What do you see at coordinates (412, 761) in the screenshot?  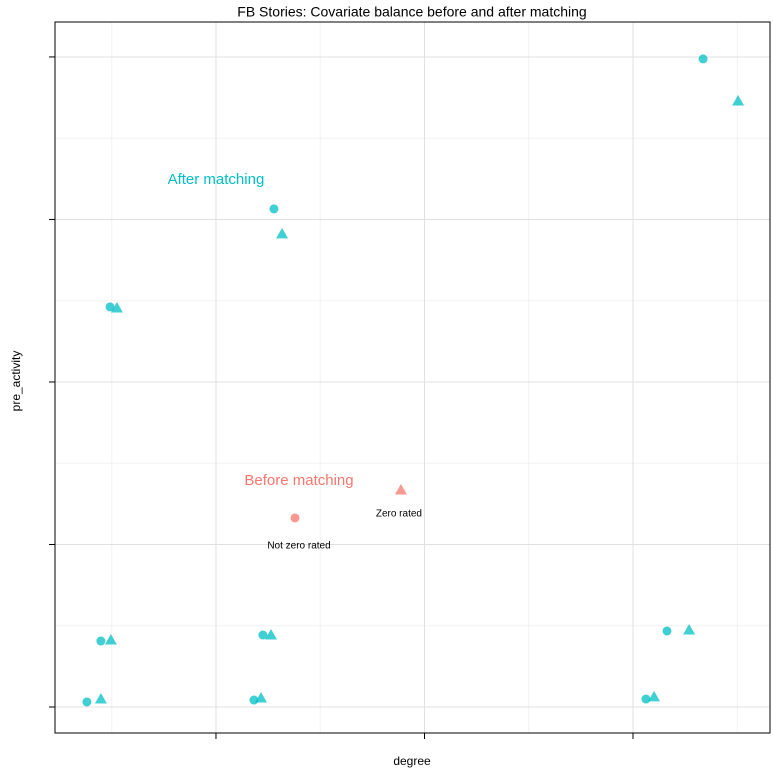 I see `x-axis-label: degree` at bounding box center [412, 761].